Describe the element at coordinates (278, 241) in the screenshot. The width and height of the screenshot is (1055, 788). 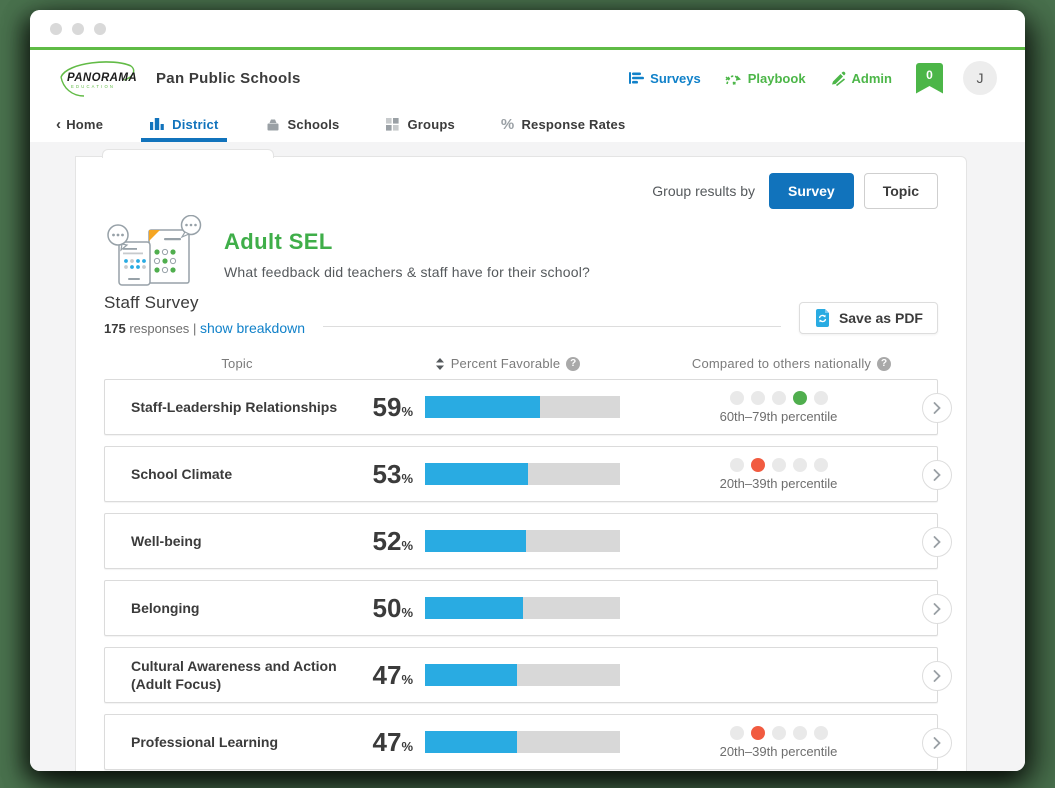
I see `survey-title: Adult SEL` at that location.